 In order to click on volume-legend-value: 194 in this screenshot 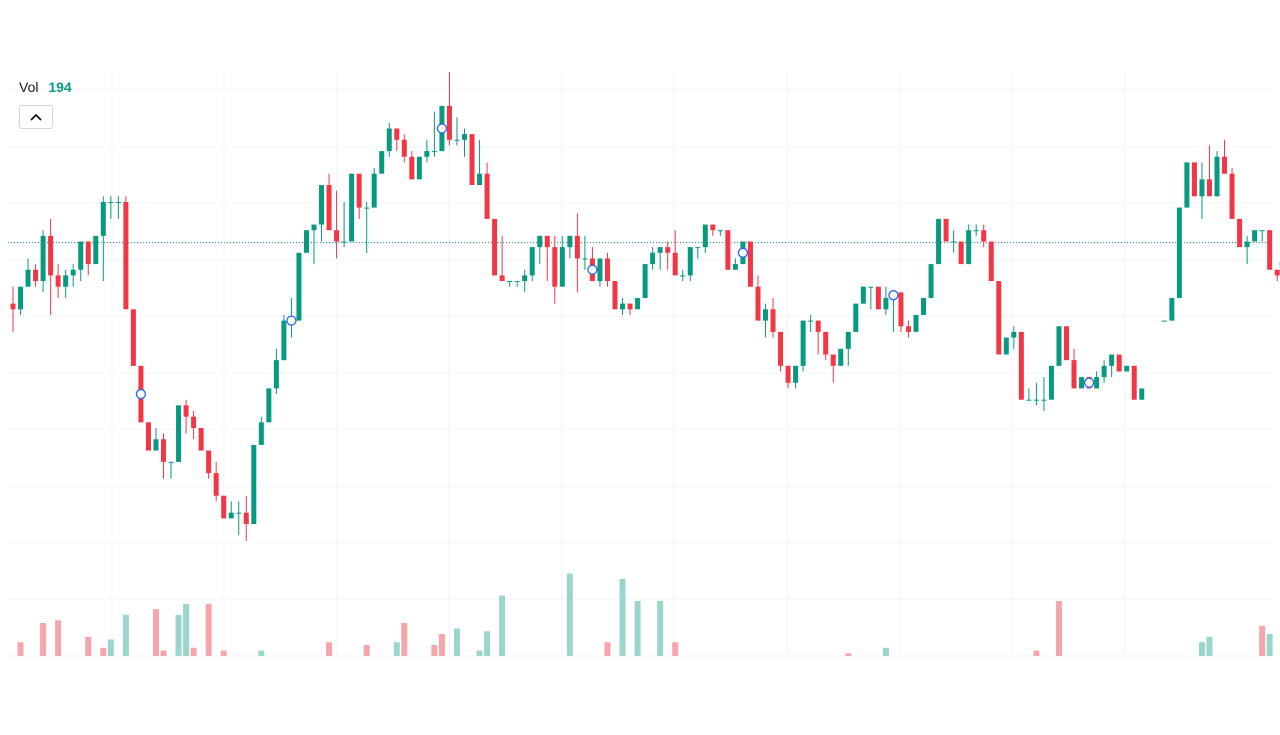, I will do `click(59, 87)`.